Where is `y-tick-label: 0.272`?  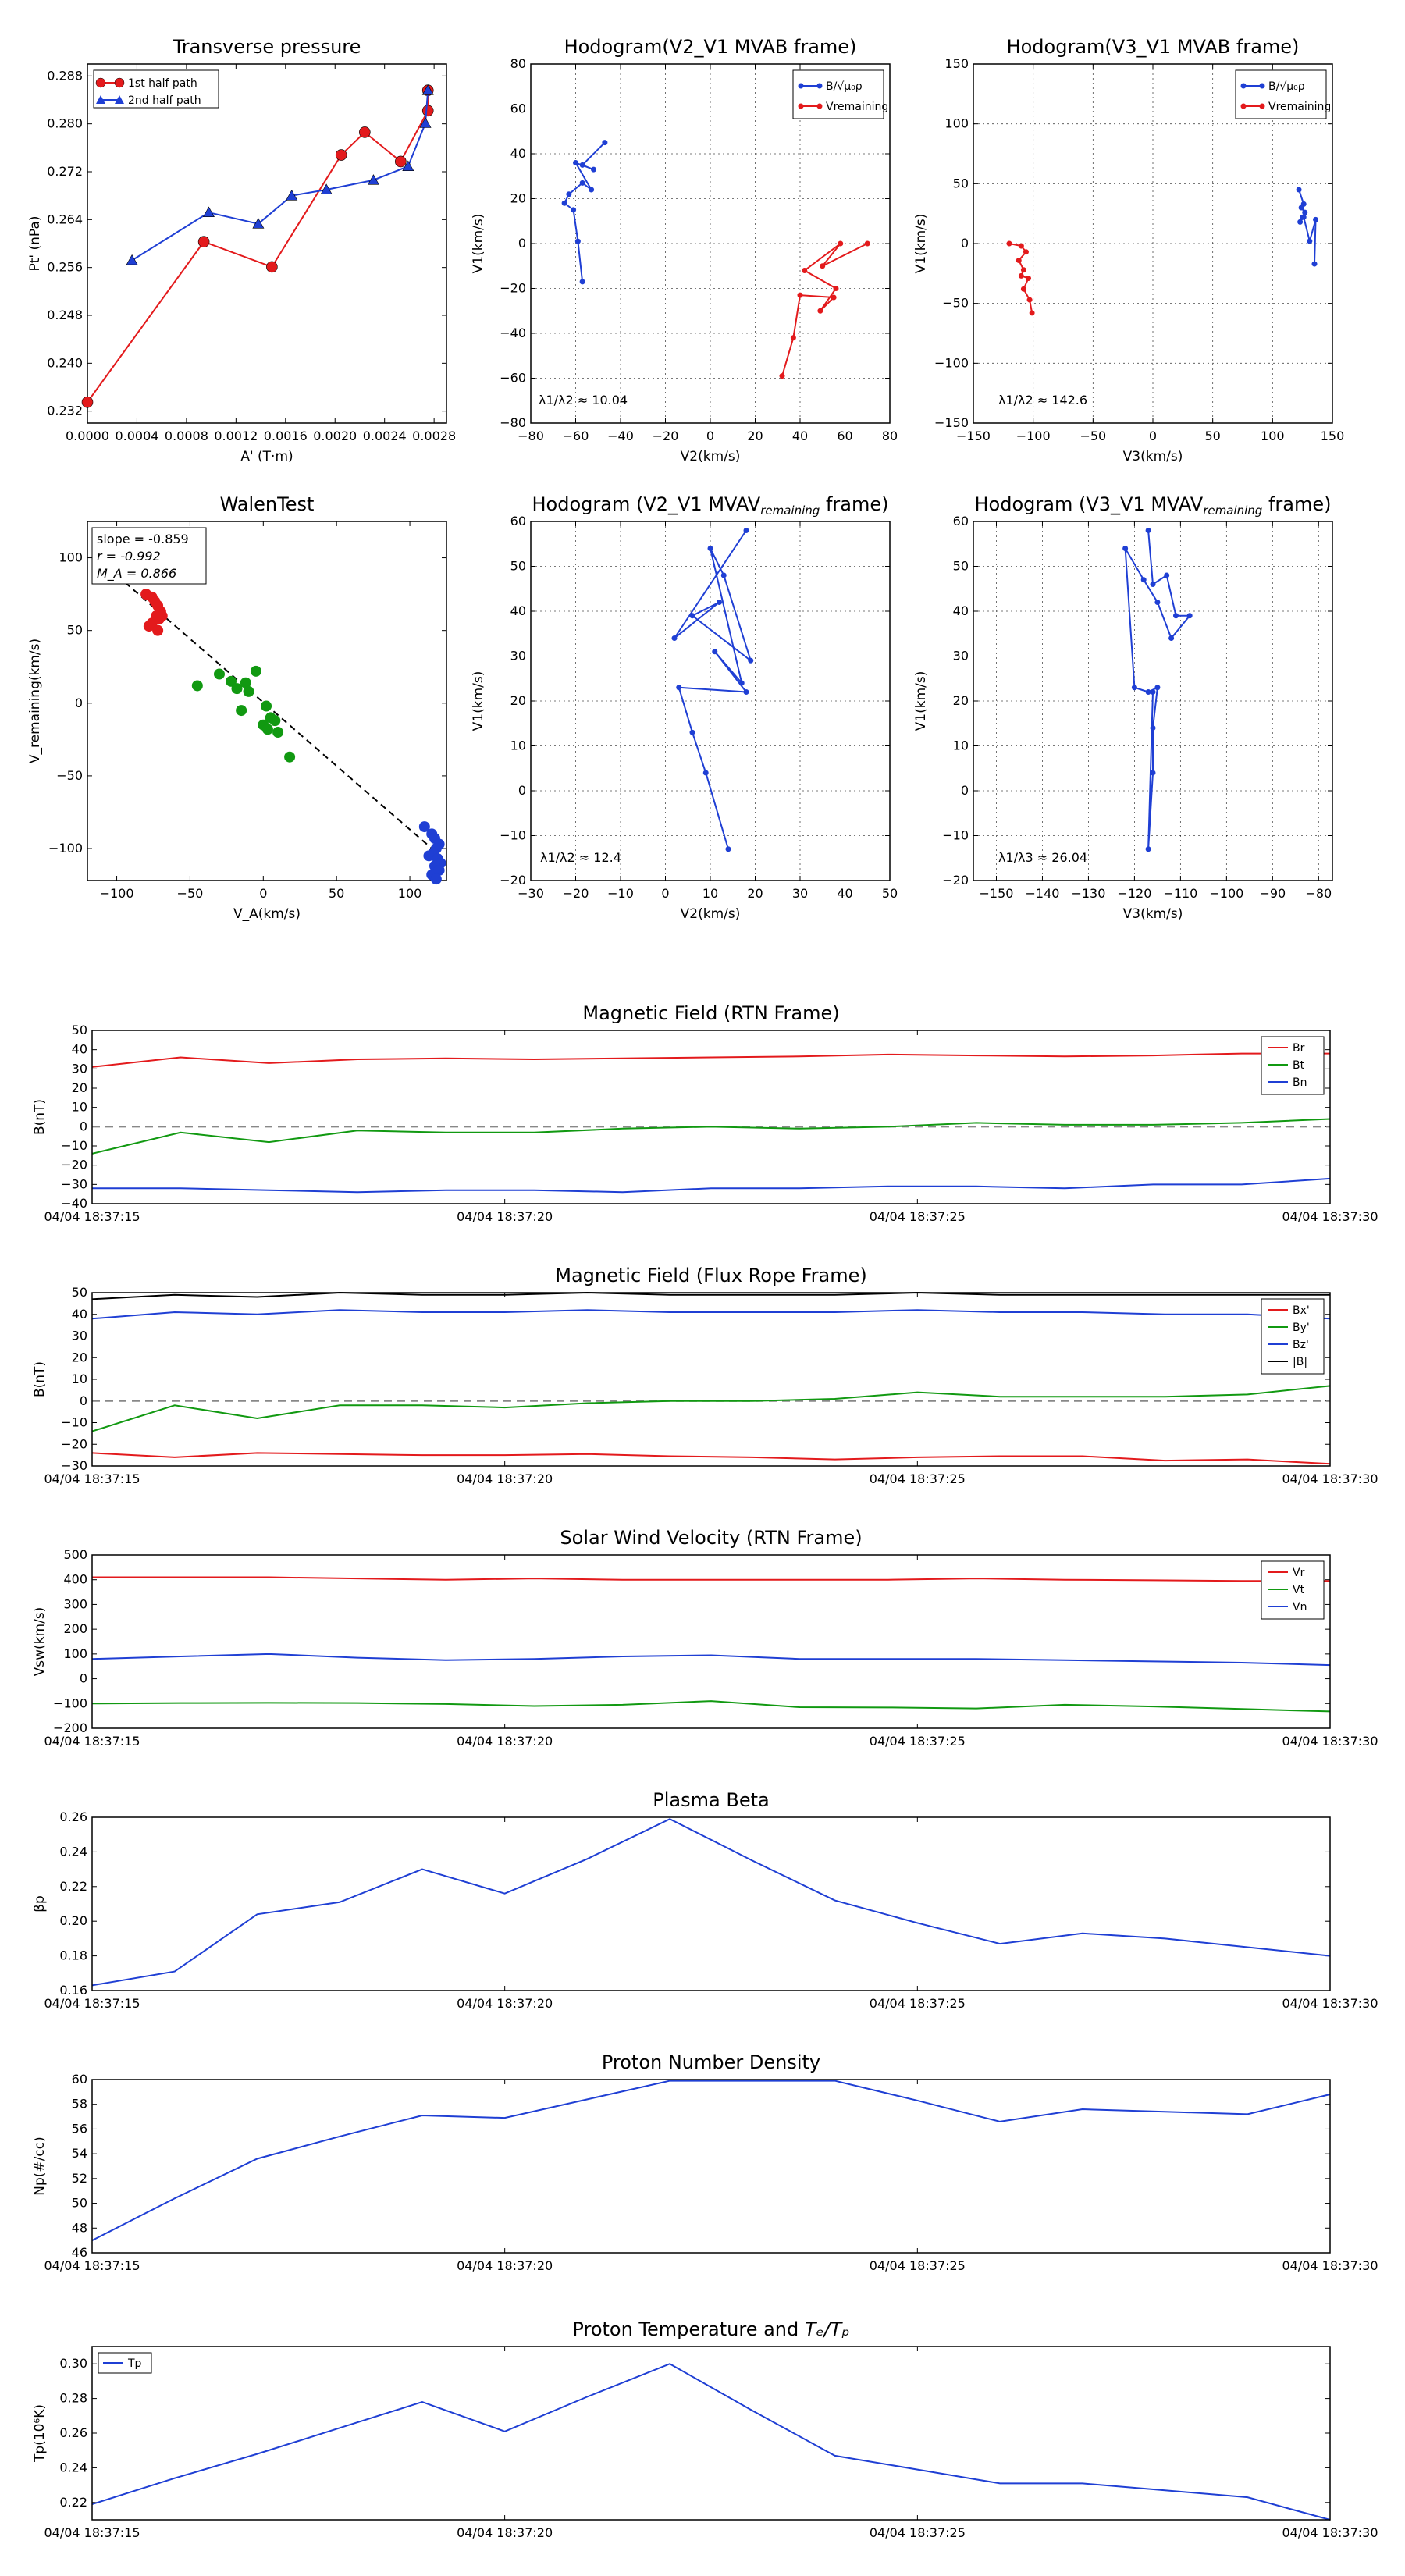
y-tick-label: 0.272 is located at coordinates (65, 171).